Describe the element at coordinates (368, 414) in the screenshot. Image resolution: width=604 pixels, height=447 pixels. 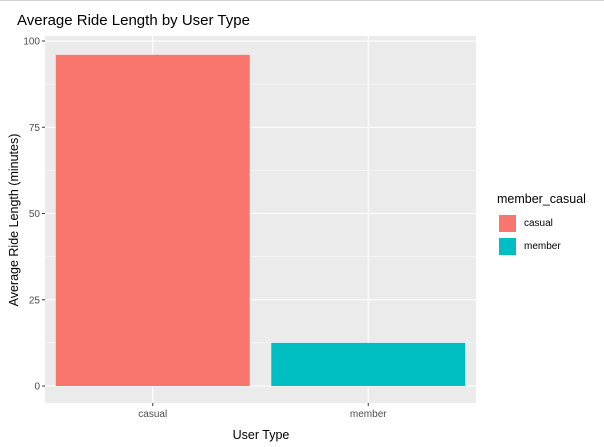
I see `x-tick-label: member` at that location.